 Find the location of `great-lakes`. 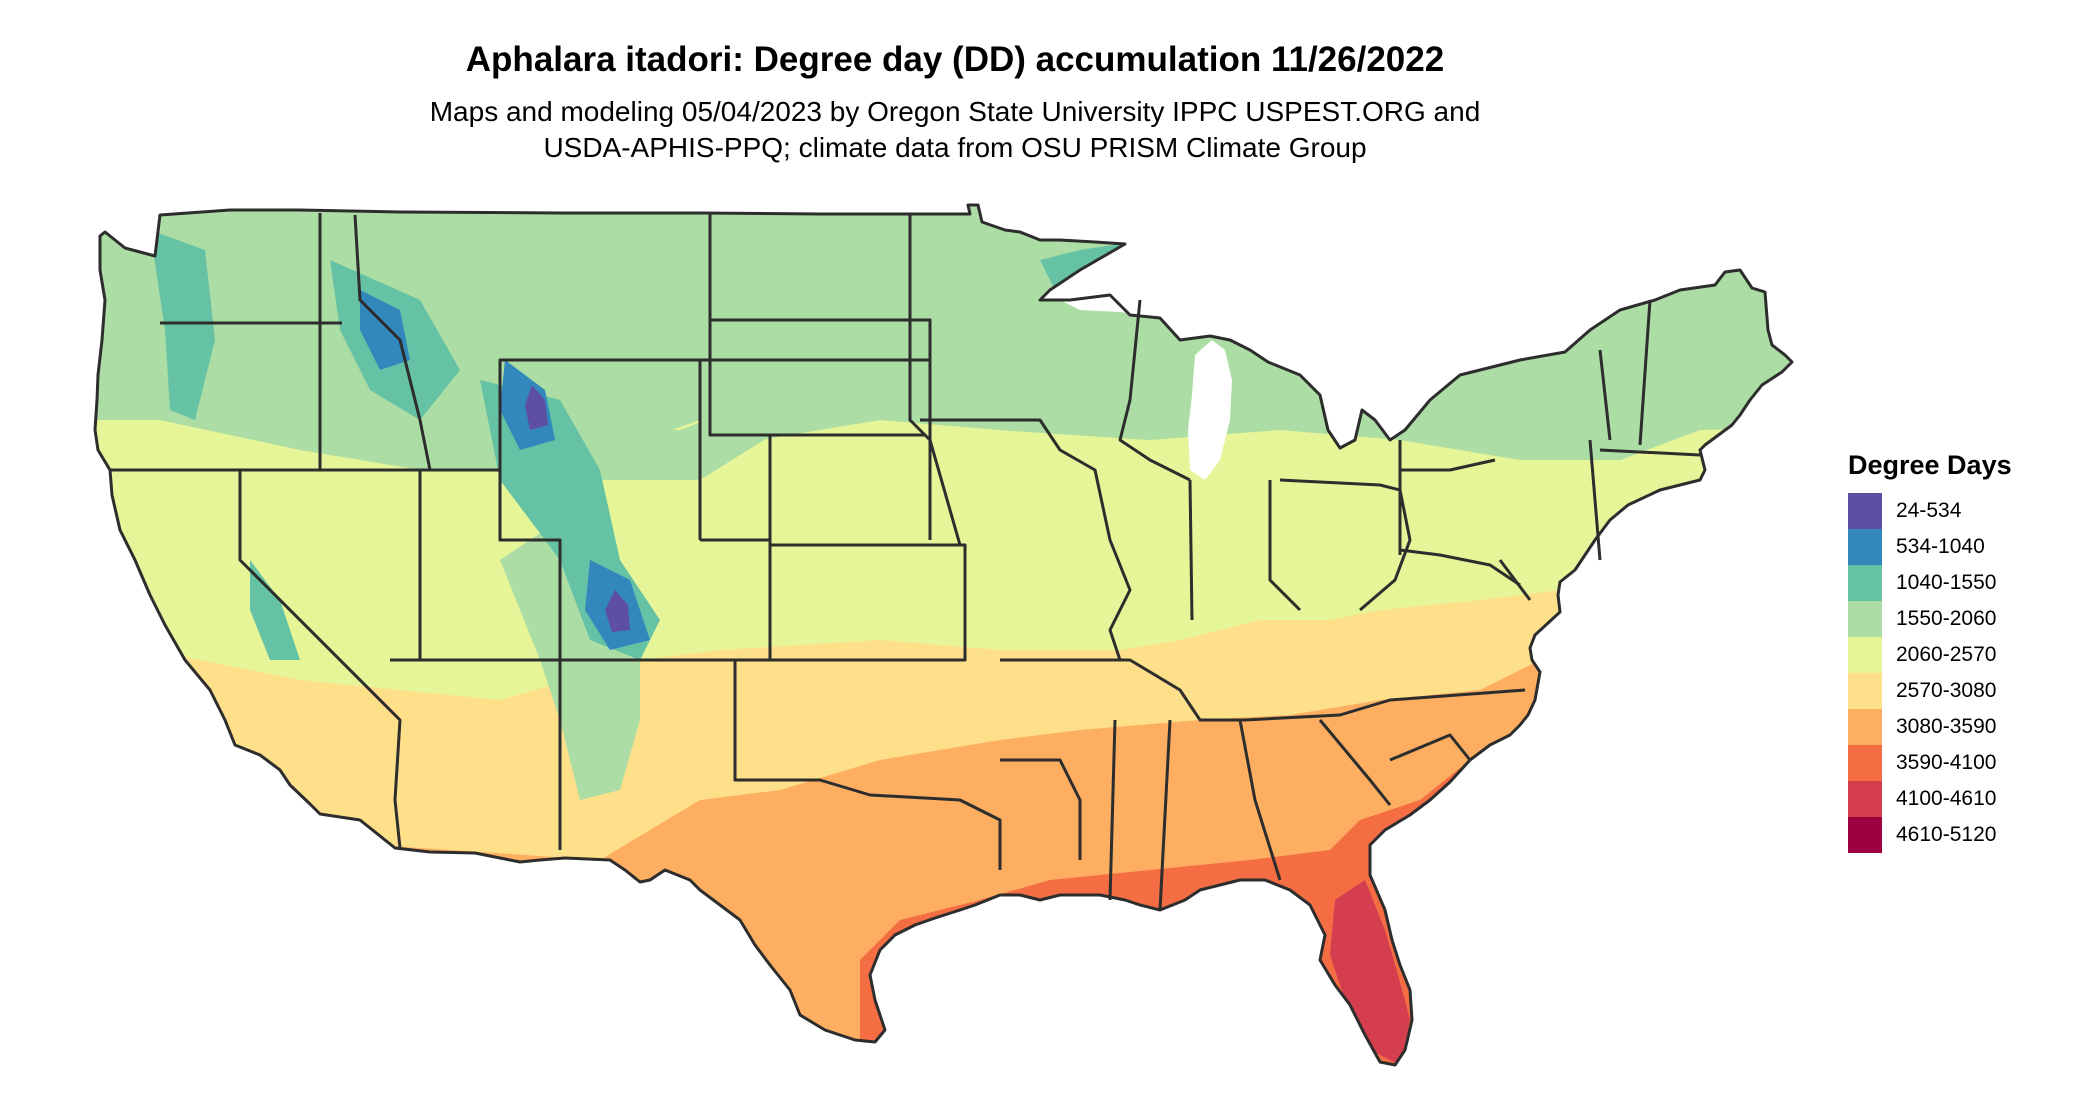

great-lakes is located at coordinates (1146, 382).